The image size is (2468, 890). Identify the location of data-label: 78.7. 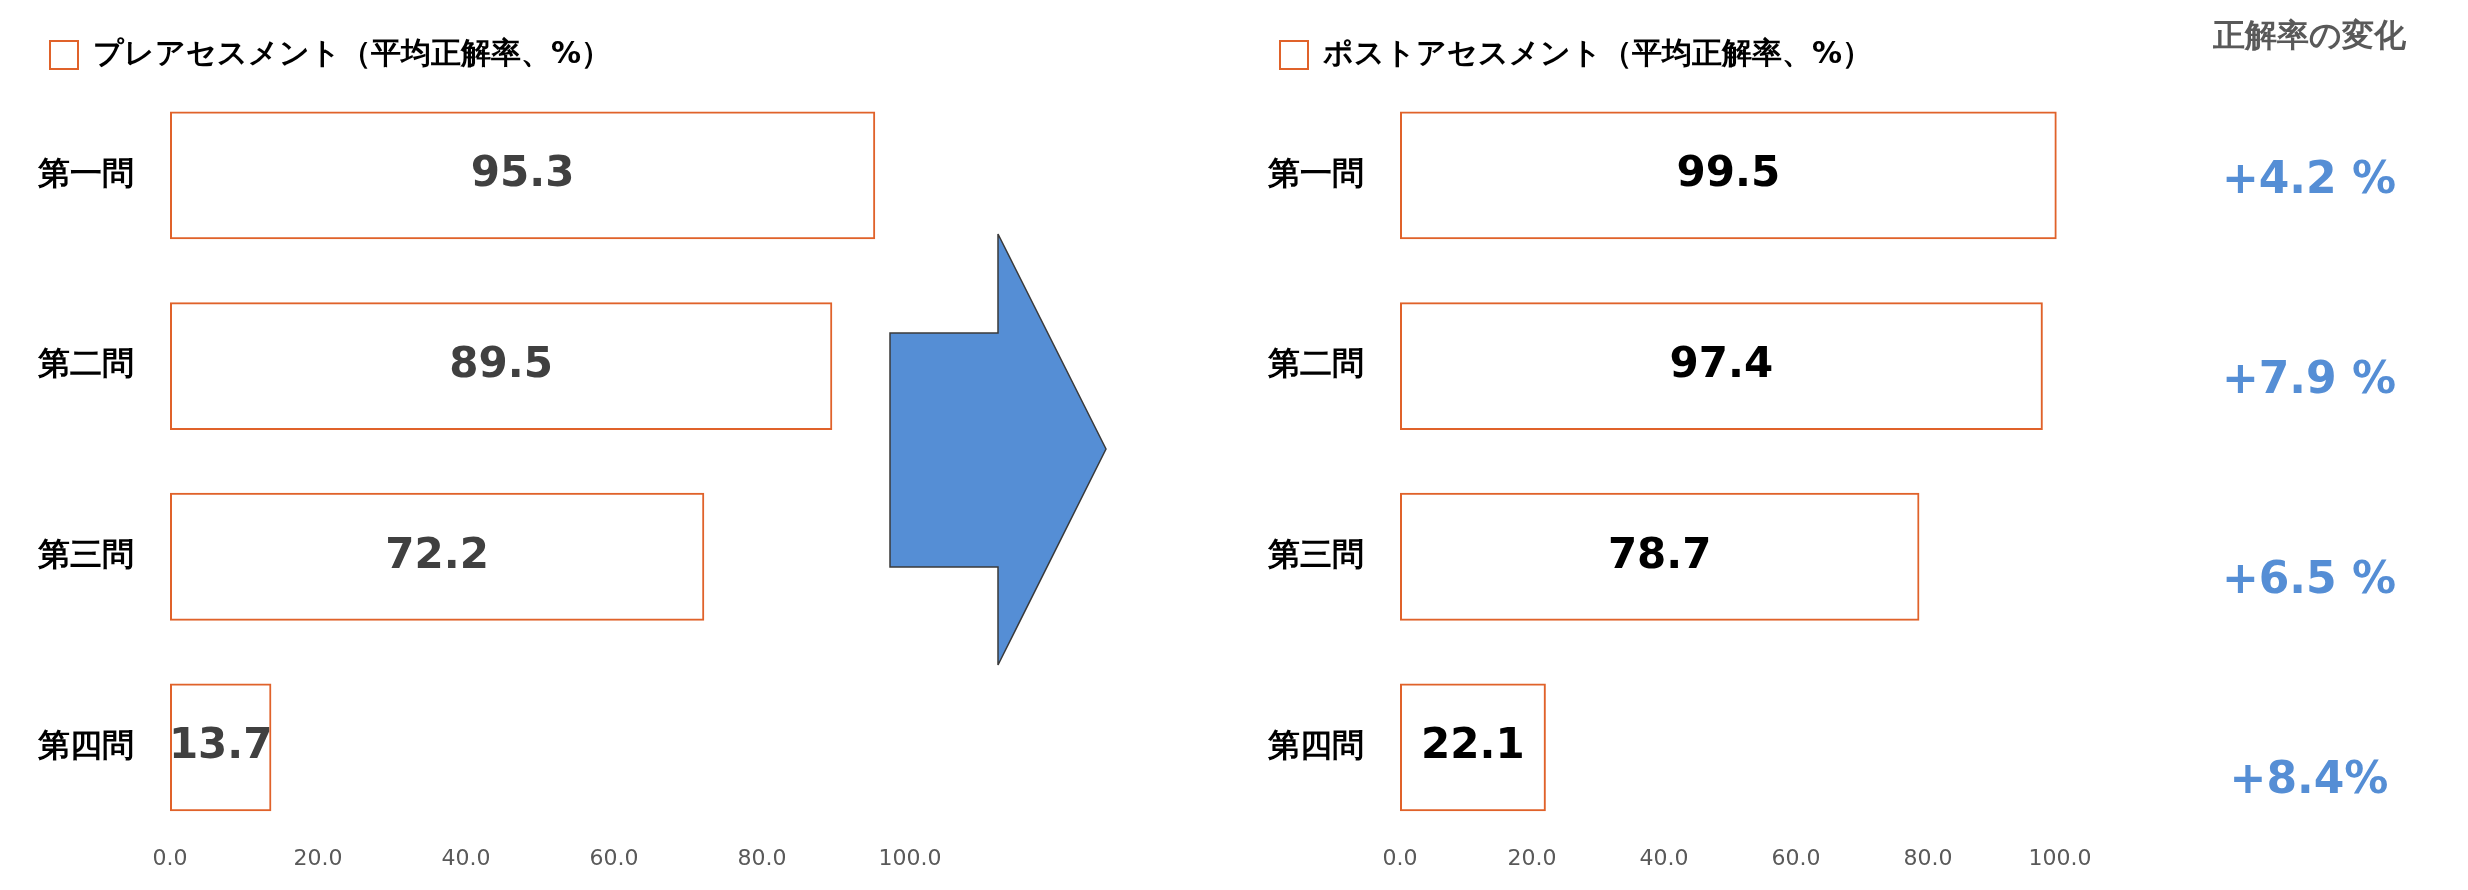
(1659, 553).